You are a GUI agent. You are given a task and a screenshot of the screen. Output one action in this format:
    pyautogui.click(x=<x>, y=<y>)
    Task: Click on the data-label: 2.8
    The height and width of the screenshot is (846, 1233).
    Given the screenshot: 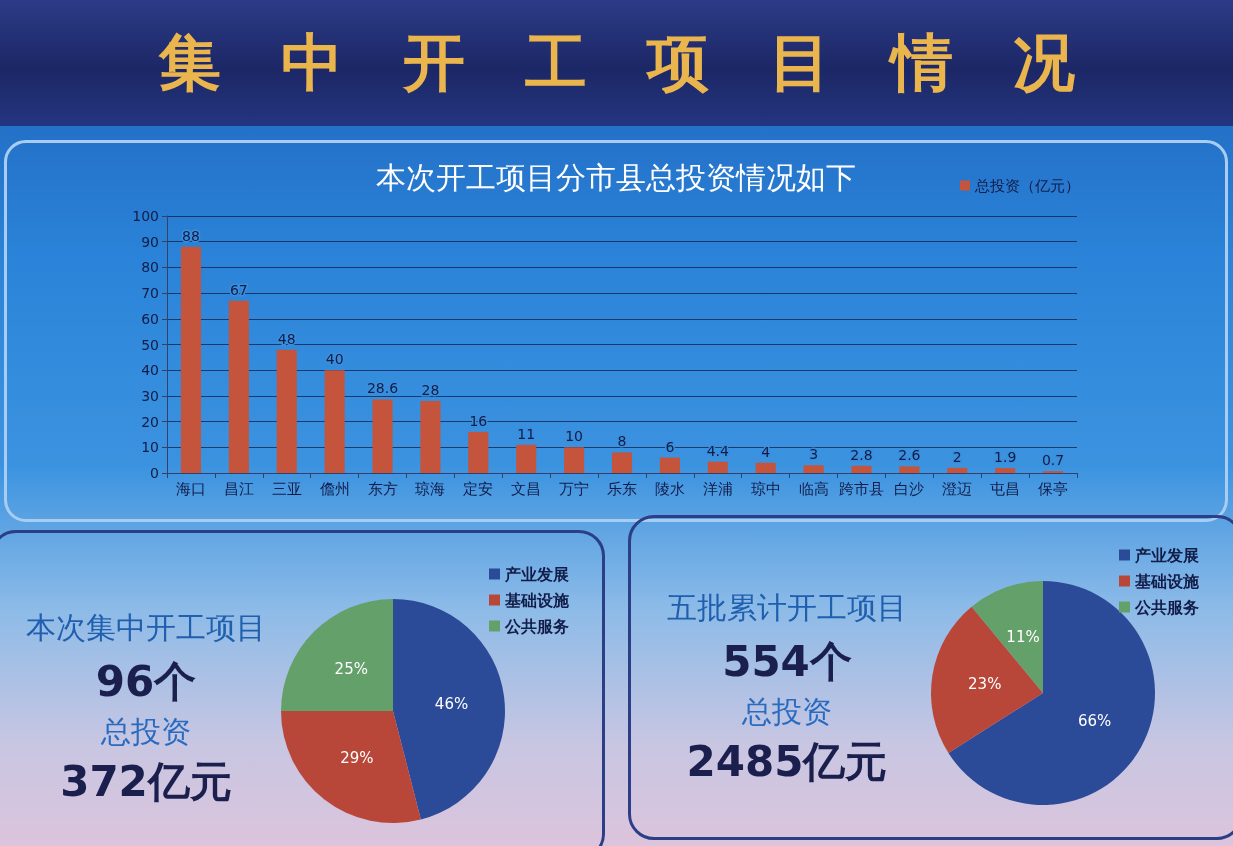 What is the action you would take?
    pyautogui.click(x=861, y=454)
    